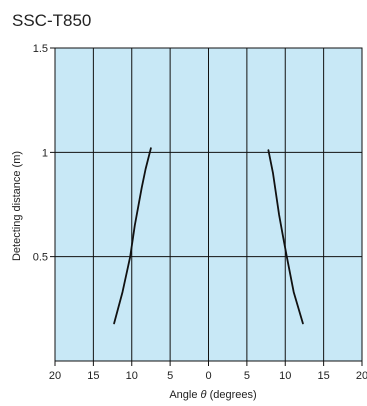 The height and width of the screenshot is (406, 367). I want to click on x-tick-label: 0, so click(208, 376).